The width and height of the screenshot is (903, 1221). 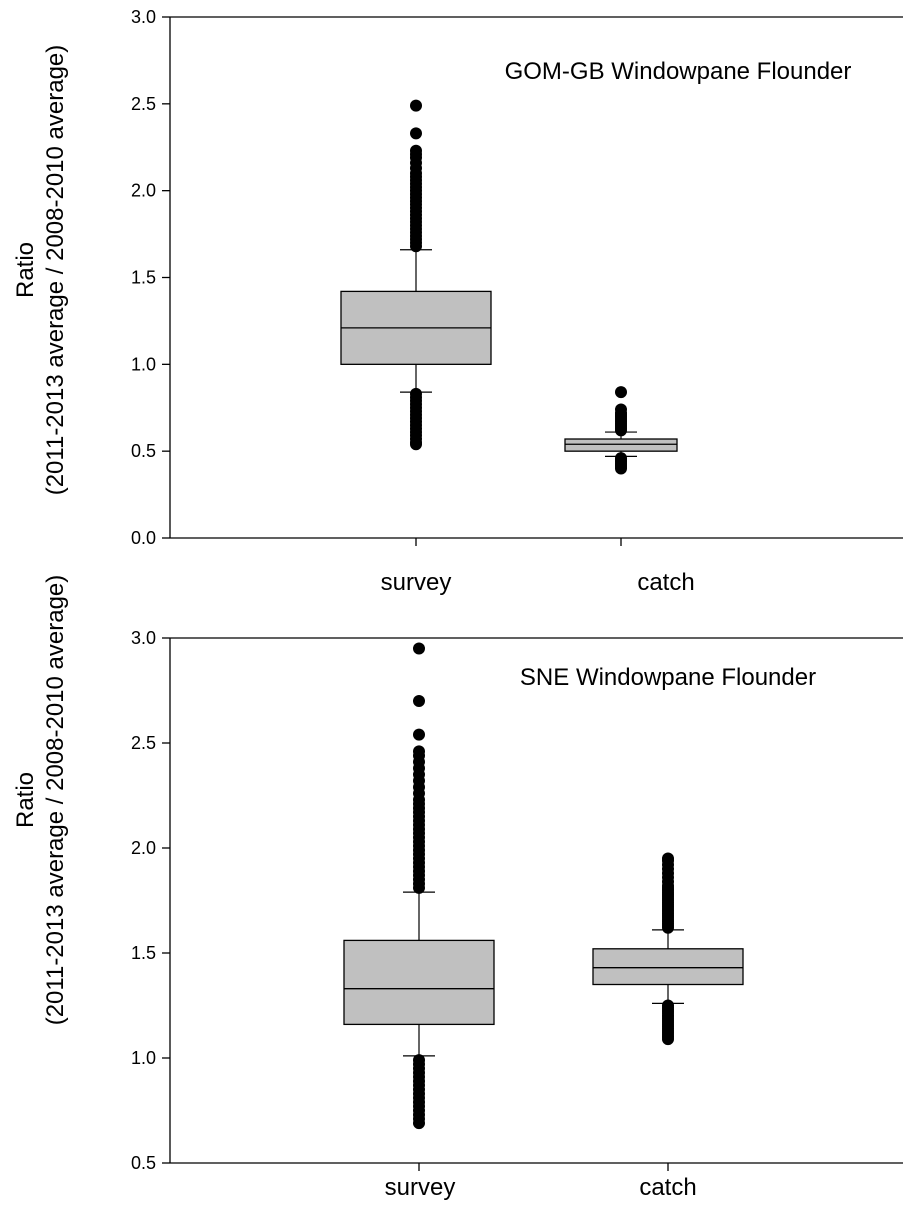 What do you see at coordinates (678, 71) in the screenshot?
I see `chart-title: GOM-GB Windowpane Flounder` at bounding box center [678, 71].